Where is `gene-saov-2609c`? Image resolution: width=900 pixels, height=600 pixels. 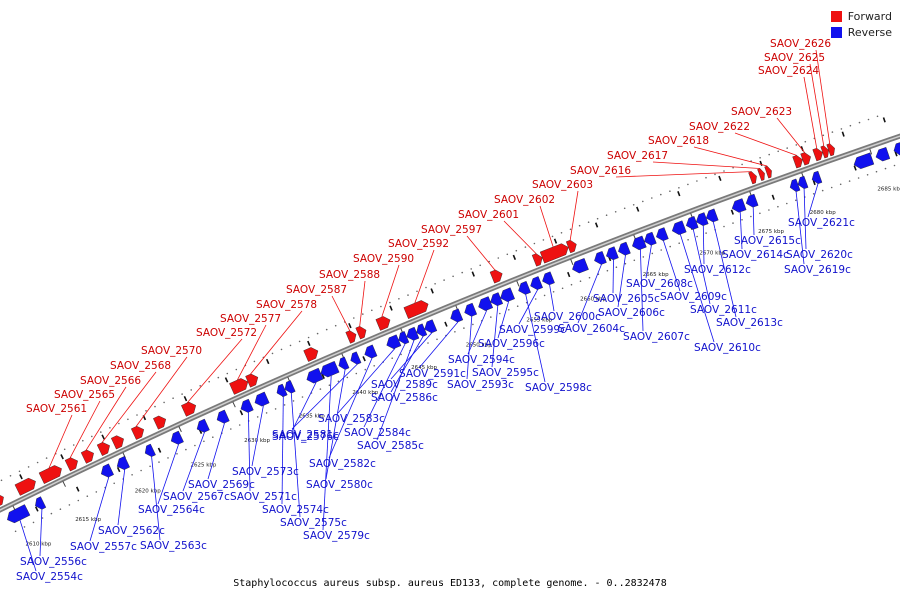
gene-saov-2609c is located at coordinates (662, 234).